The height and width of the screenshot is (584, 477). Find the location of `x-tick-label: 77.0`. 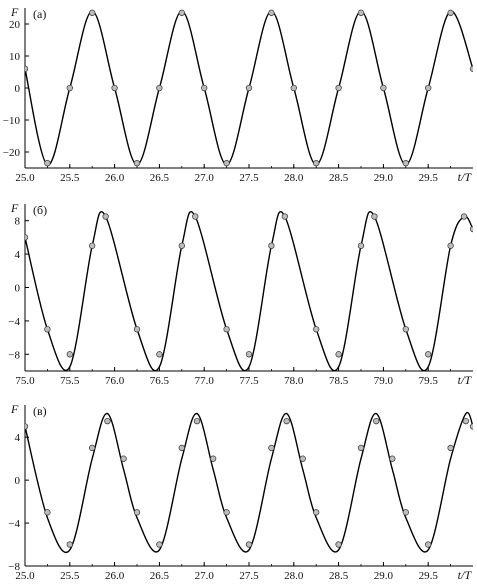

x-tick-label: 77.0 is located at coordinates (205, 381).